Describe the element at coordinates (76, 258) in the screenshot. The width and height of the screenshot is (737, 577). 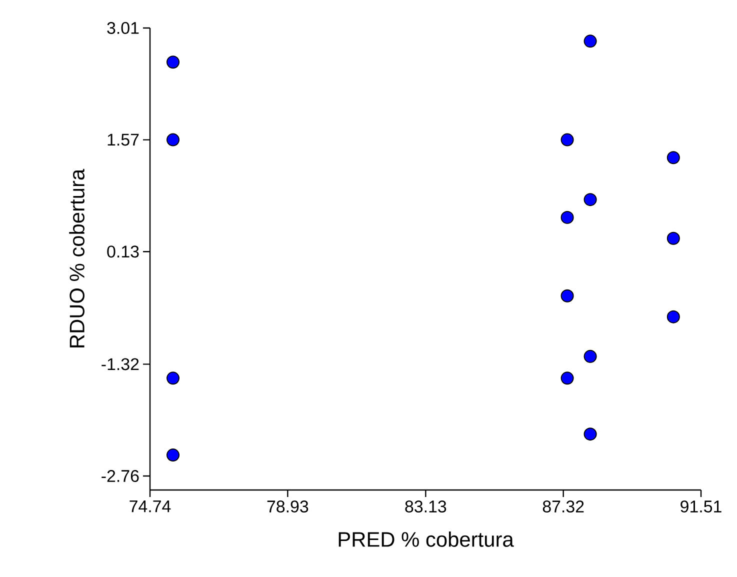
I see `y-axis-title: RDUO % cobertura` at that location.